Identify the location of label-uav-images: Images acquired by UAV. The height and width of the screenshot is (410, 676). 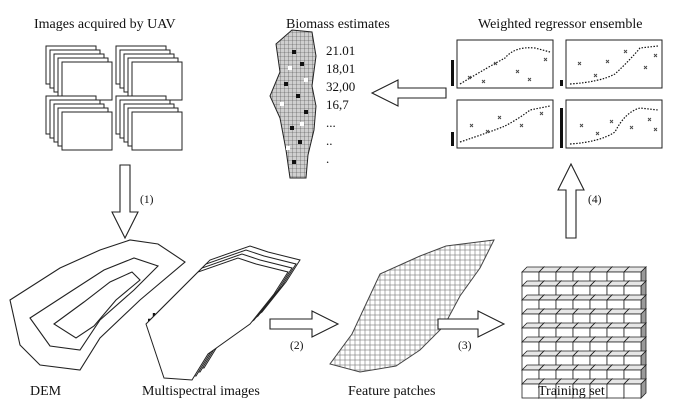
(105, 24).